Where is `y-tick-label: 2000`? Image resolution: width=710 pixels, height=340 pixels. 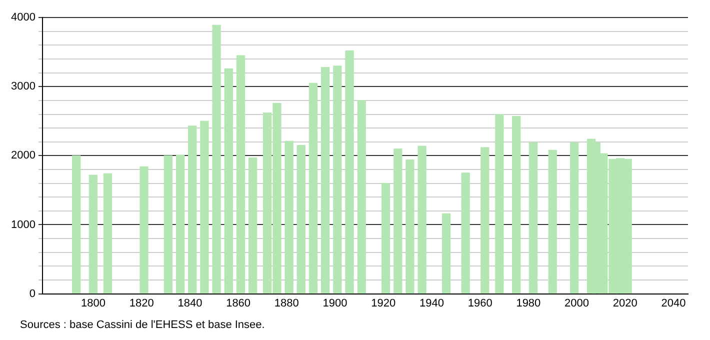 y-tick-label: 2000 is located at coordinates (23, 156).